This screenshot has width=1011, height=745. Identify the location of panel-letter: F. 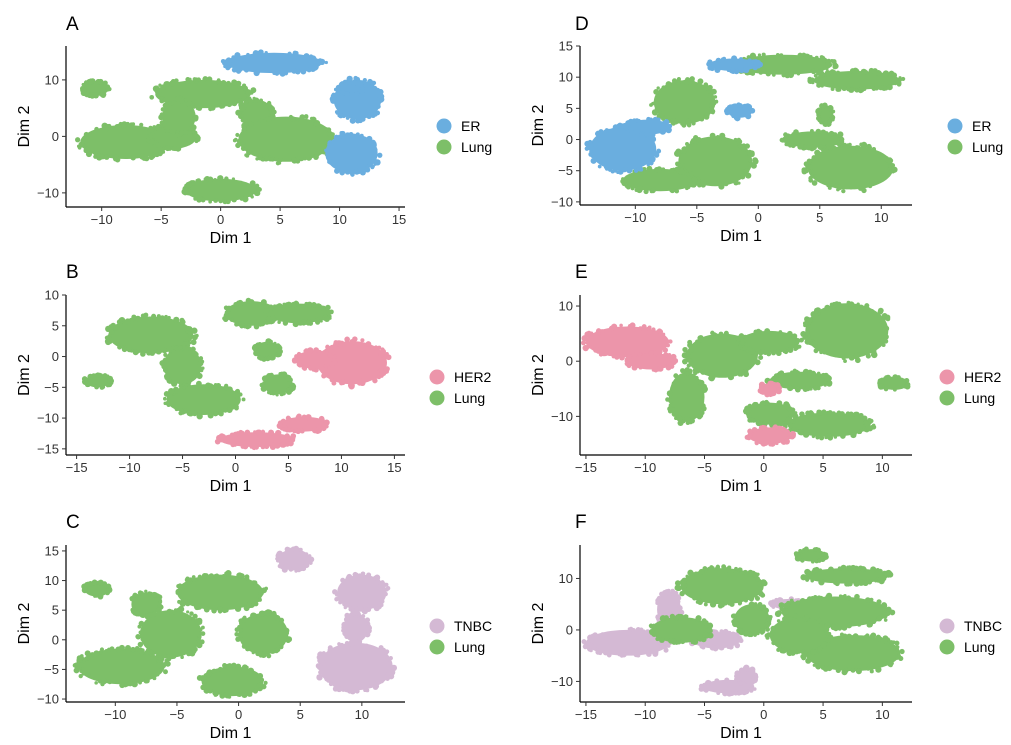
(581, 522).